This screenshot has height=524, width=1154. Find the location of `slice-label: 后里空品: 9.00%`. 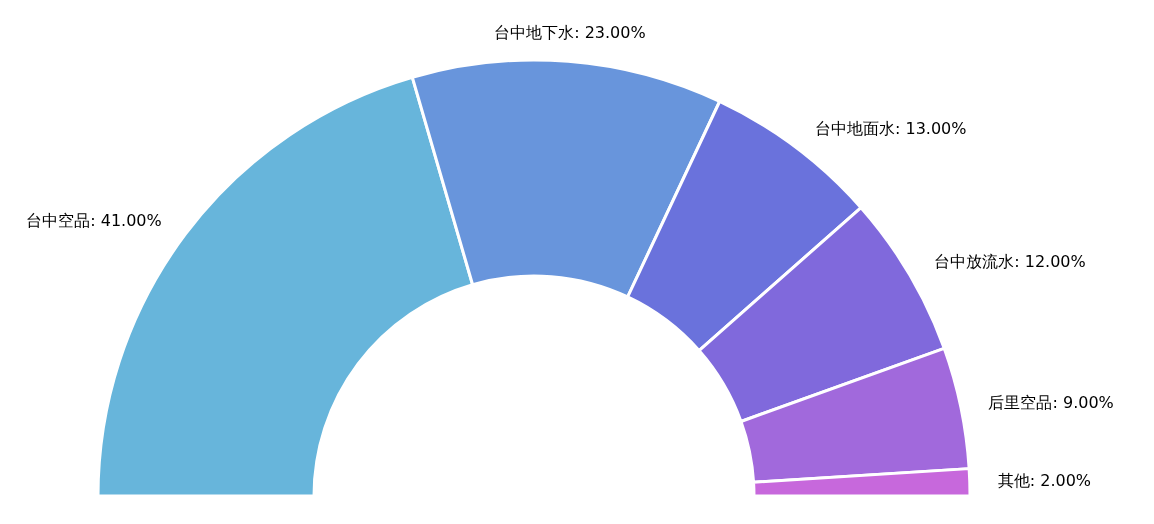

slice-label: 后里空品: 9.00% is located at coordinates (1051, 402).